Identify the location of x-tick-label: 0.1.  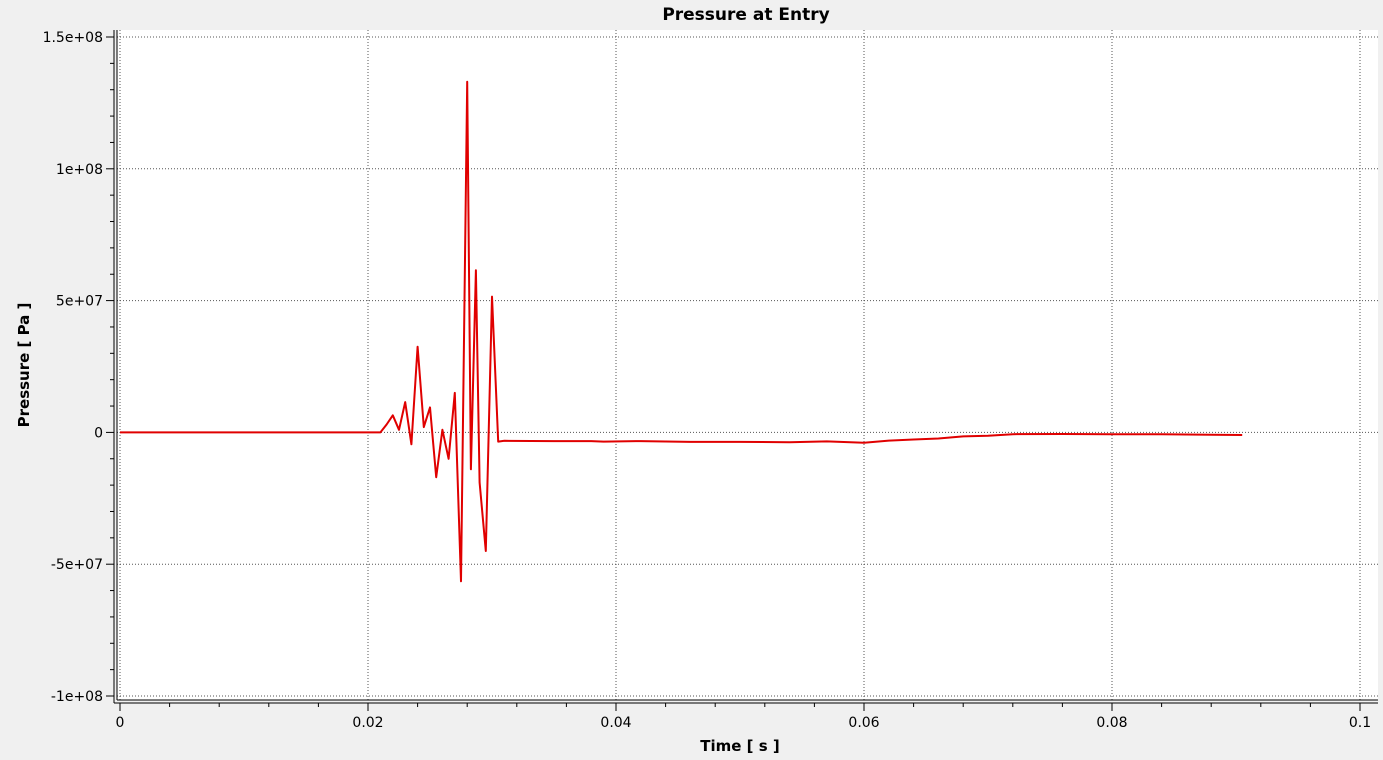
(1360, 723).